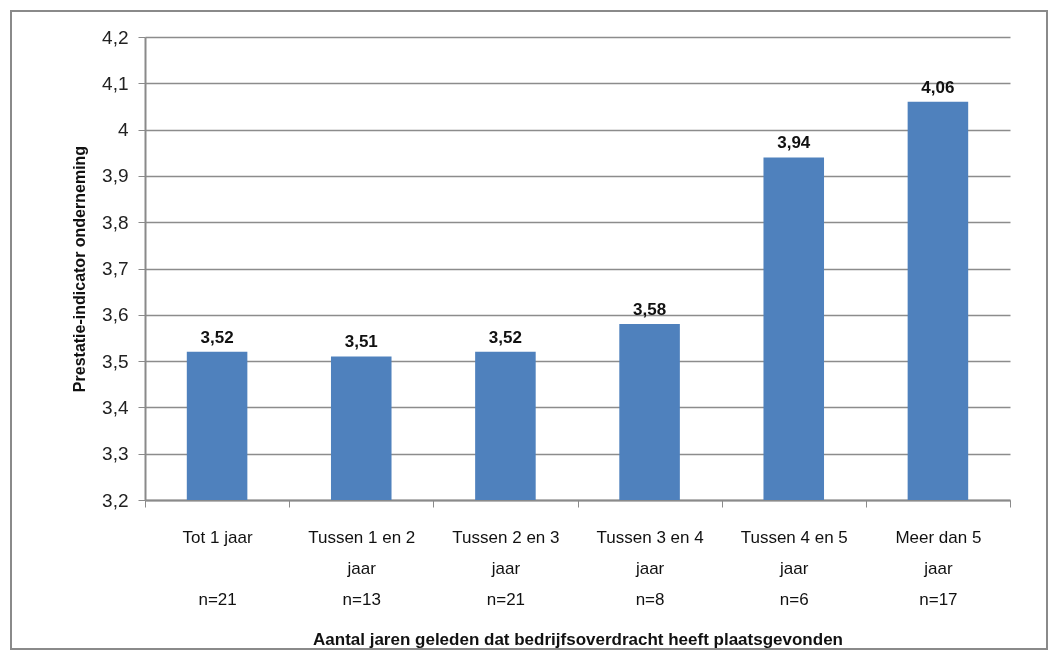 The height and width of the screenshot is (660, 1060). I want to click on x-tick-label: Meer dan 5 jaar n=17, so click(938, 568).